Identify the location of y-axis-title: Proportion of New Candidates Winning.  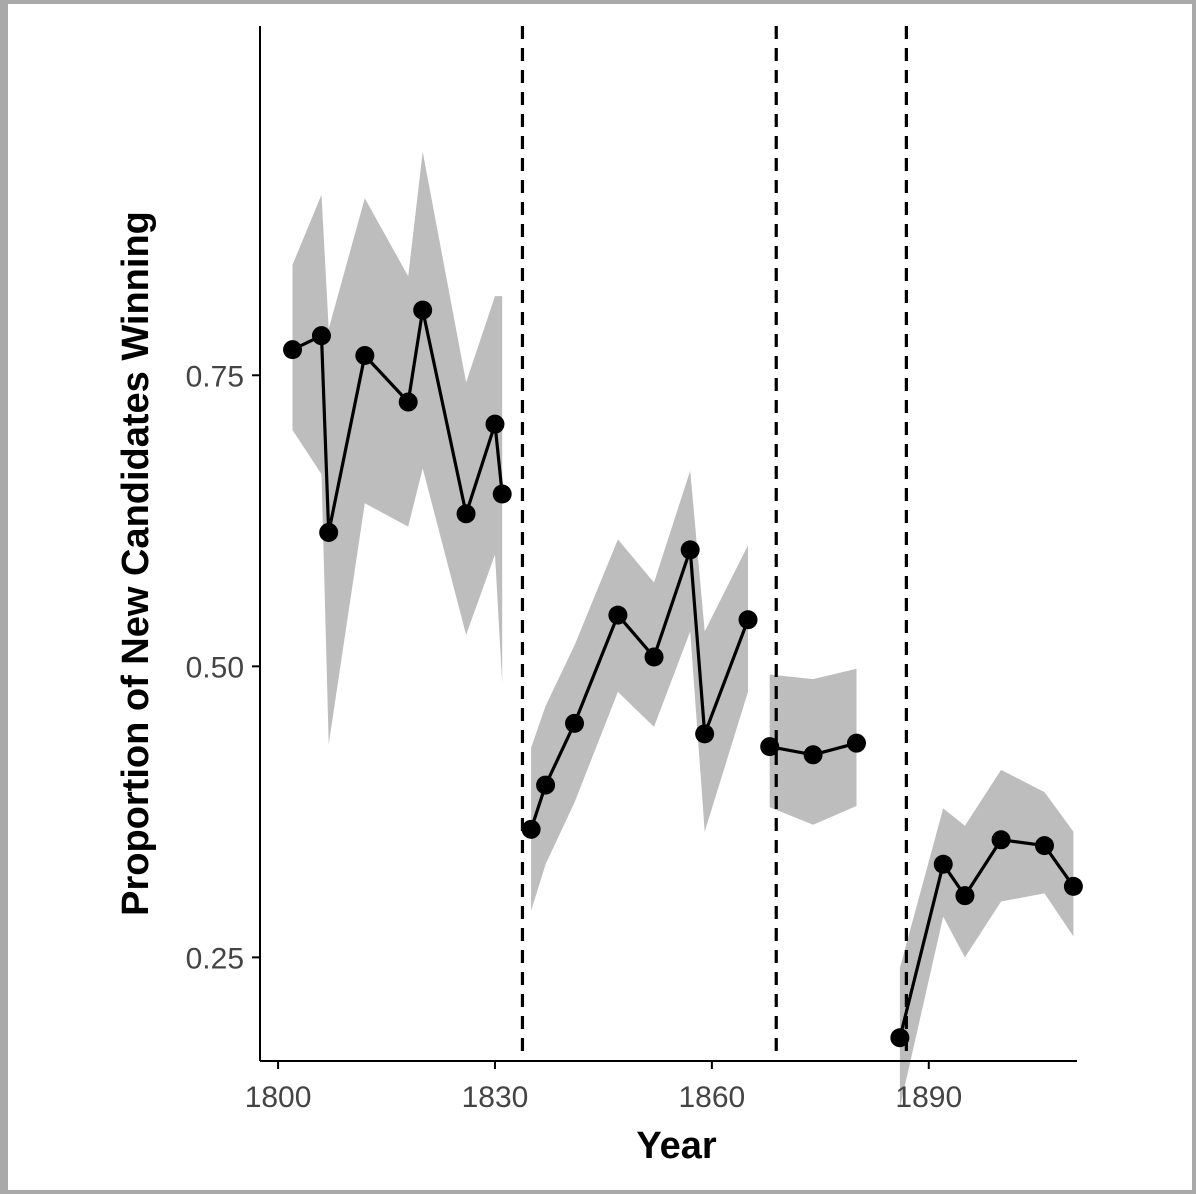
(136, 563).